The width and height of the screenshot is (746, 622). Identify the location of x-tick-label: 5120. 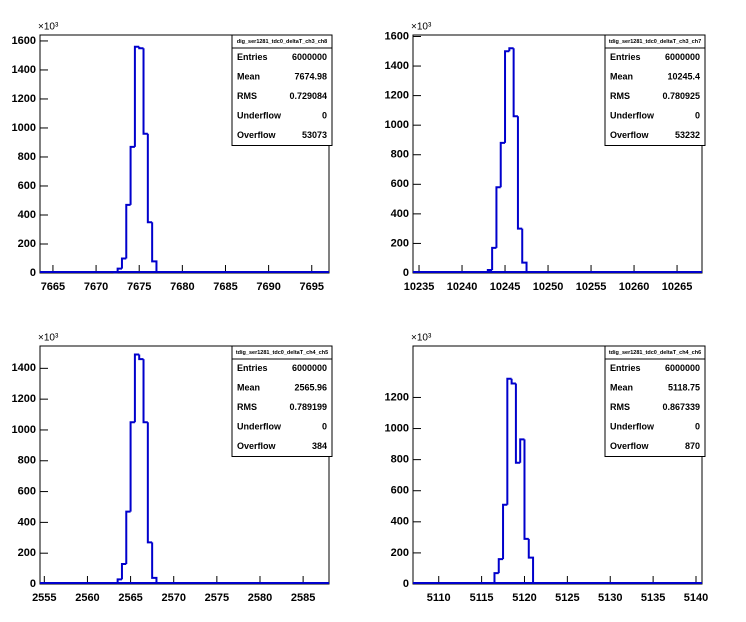
(524, 598).